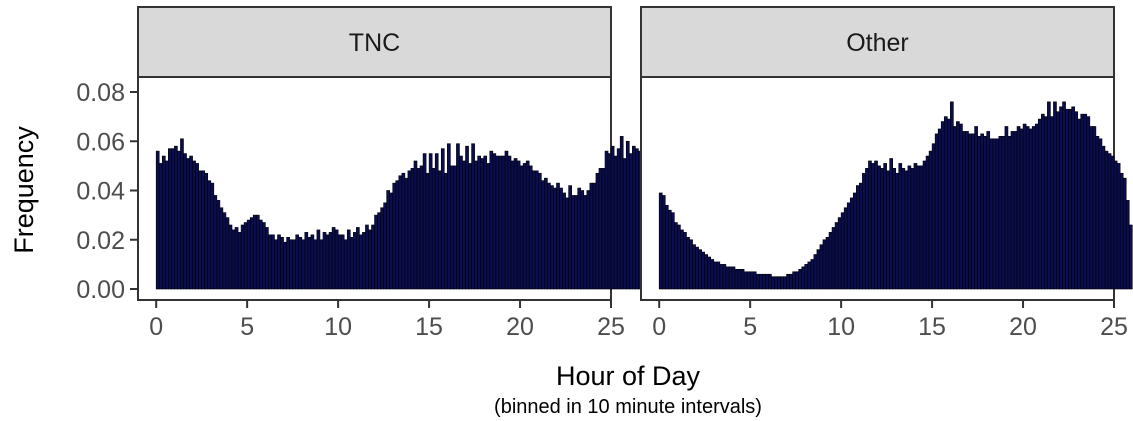  I want to click on x-axis-subtitle: (binned in 10 minute intervals), so click(628, 407).